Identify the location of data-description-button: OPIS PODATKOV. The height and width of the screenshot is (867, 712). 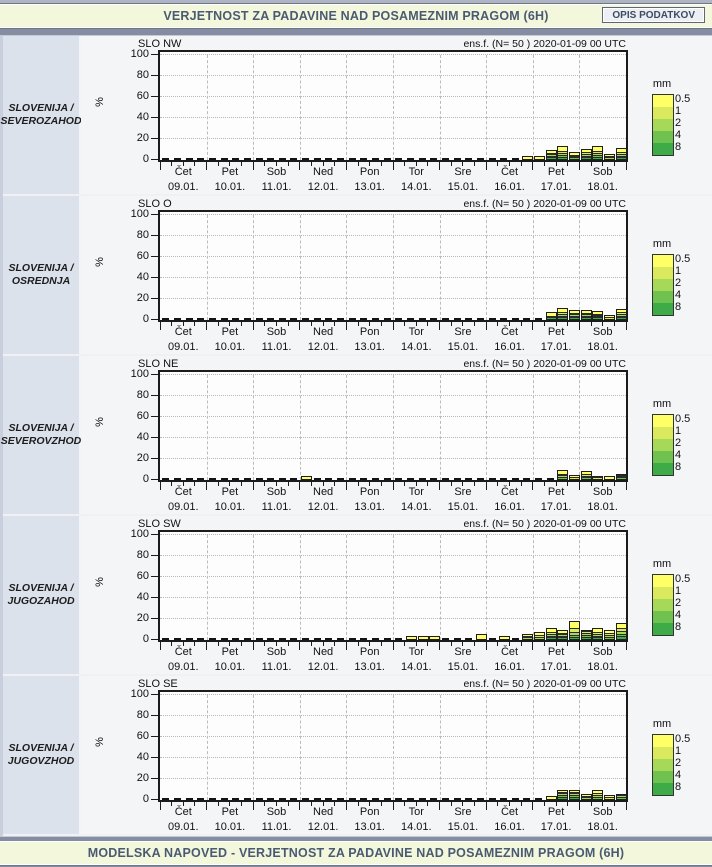
(653, 15).